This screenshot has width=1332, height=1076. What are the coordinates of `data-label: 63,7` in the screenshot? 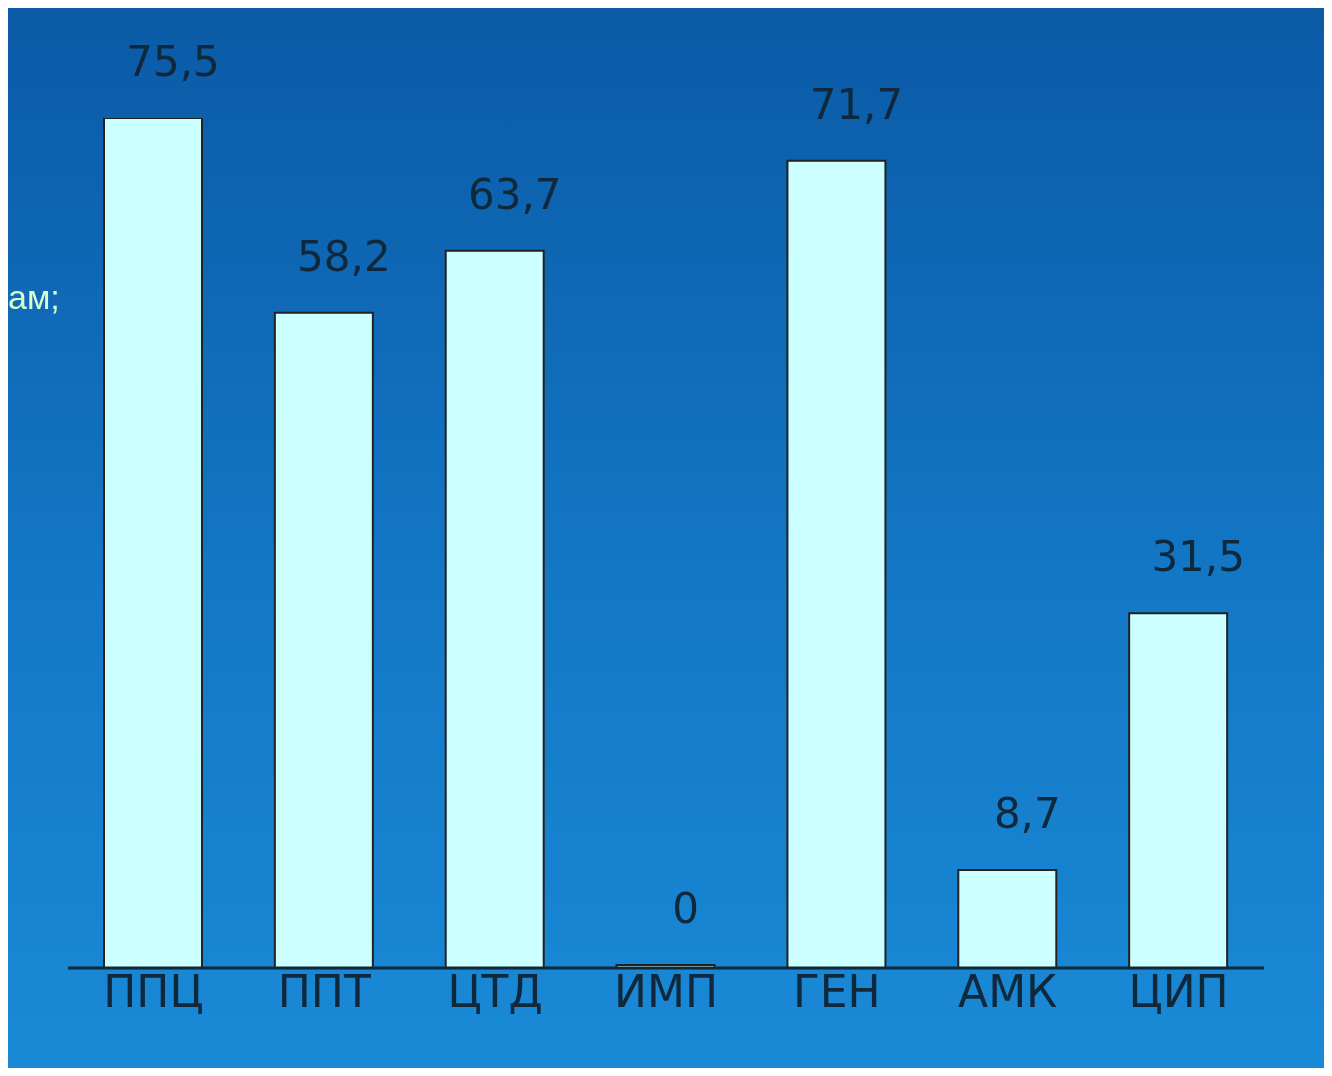 It's located at (514, 194).